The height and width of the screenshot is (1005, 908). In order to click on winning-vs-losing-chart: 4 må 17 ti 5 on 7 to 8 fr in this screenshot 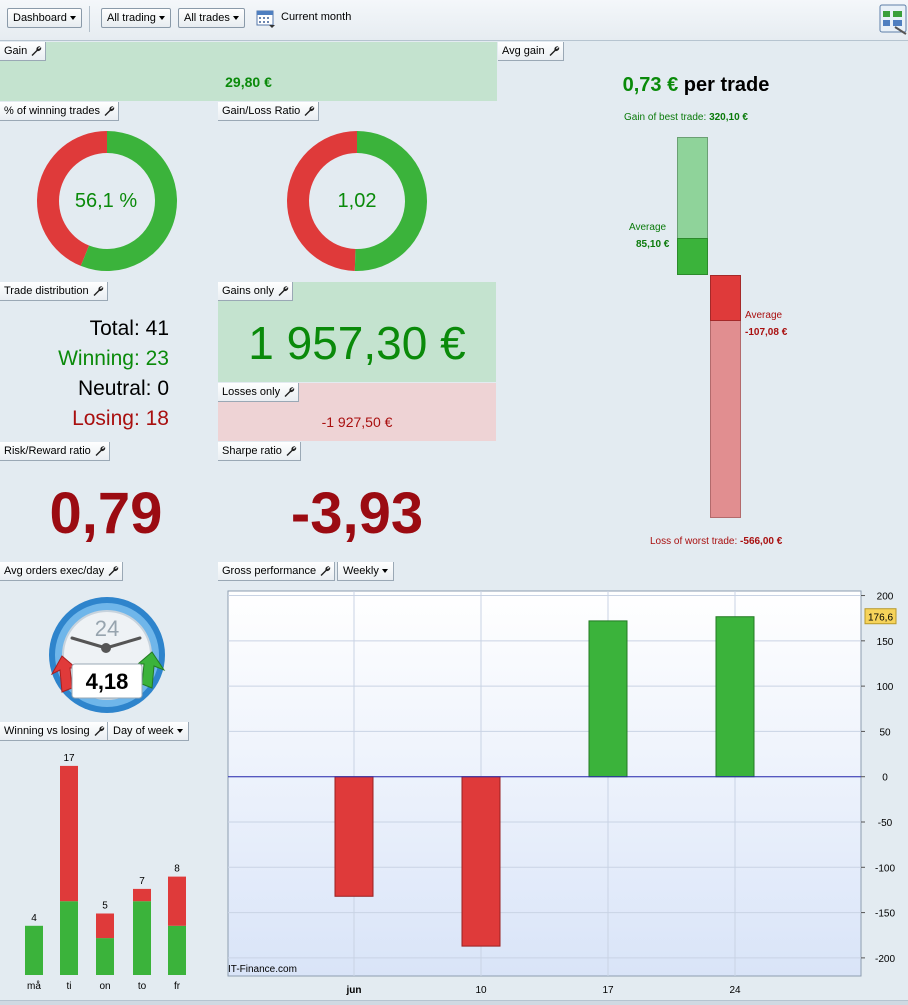, I will do `click(105, 872)`.